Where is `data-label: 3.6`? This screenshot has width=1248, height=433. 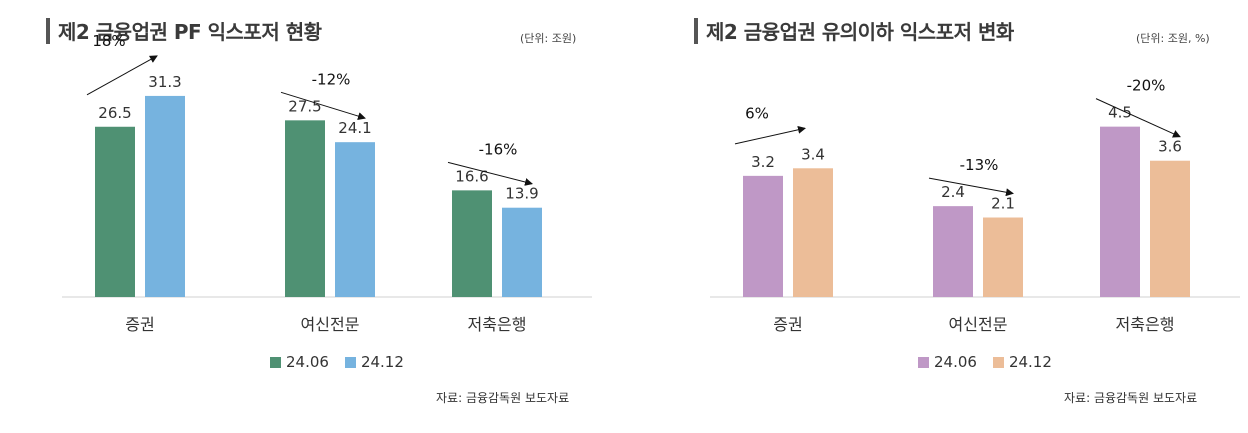 data-label: 3.6 is located at coordinates (1170, 147).